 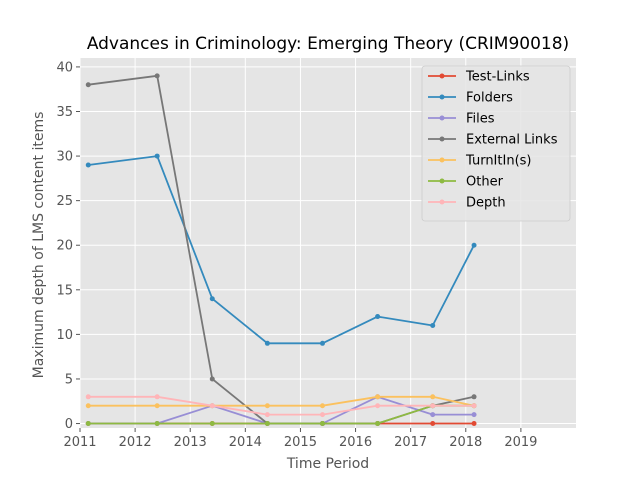 What do you see at coordinates (64, 67) in the screenshot?
I see `y-tick-label: 40` at bounding box center [64, 67].